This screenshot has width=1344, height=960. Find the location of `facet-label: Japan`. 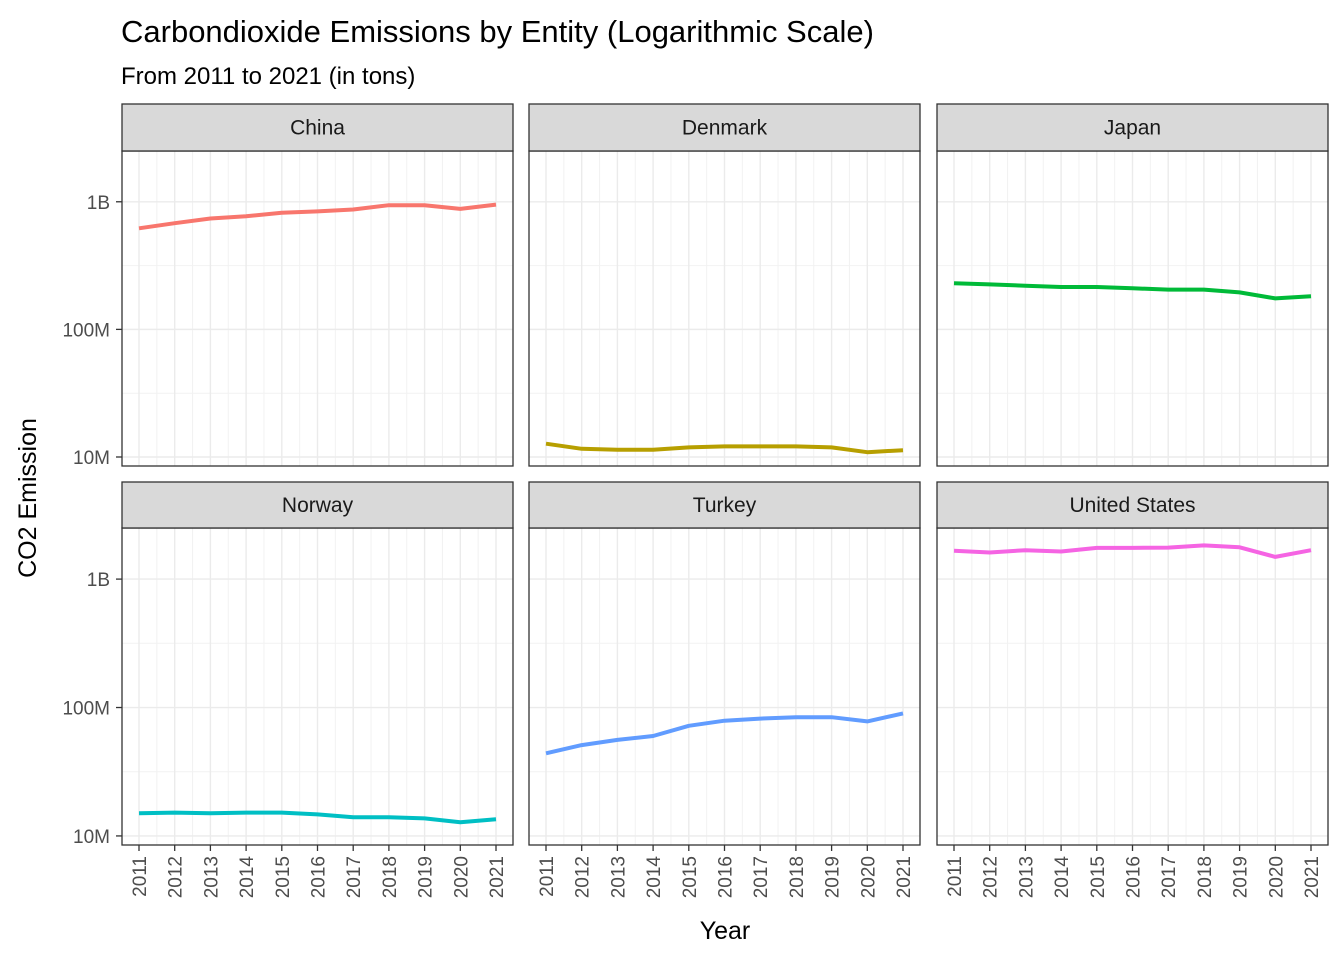

facet-label: Japan is located at coordinates (1132, 128).